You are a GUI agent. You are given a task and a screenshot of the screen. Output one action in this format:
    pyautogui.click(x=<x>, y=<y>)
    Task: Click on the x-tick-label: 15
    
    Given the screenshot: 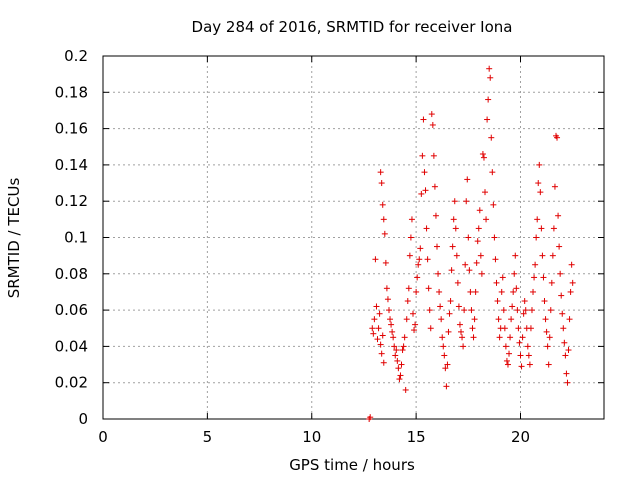 What is the action you would take?
    pyautogui.click(x=416, y=437)
    